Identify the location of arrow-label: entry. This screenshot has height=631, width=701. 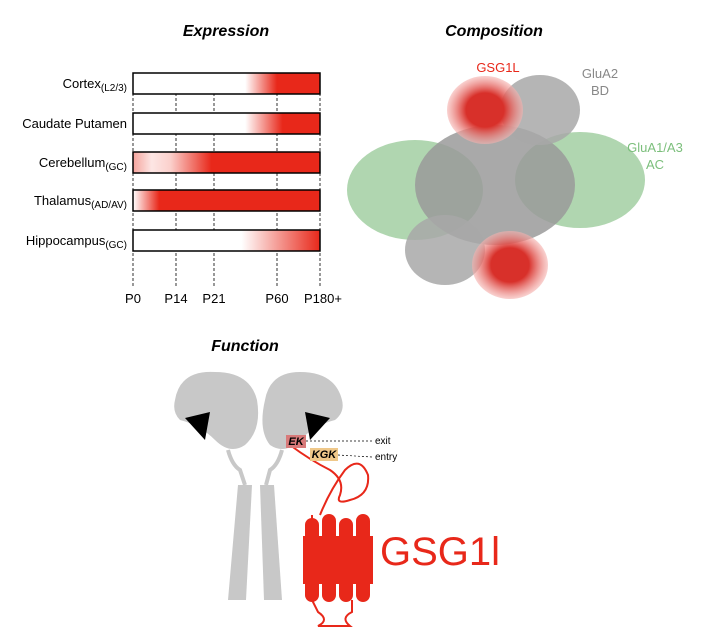
(386, 457).